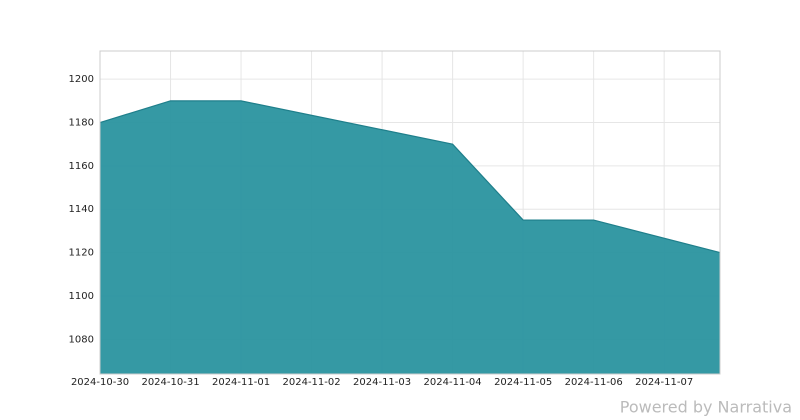  I want to click on x-tick-label: 2024-10-31, so click(170, 382).